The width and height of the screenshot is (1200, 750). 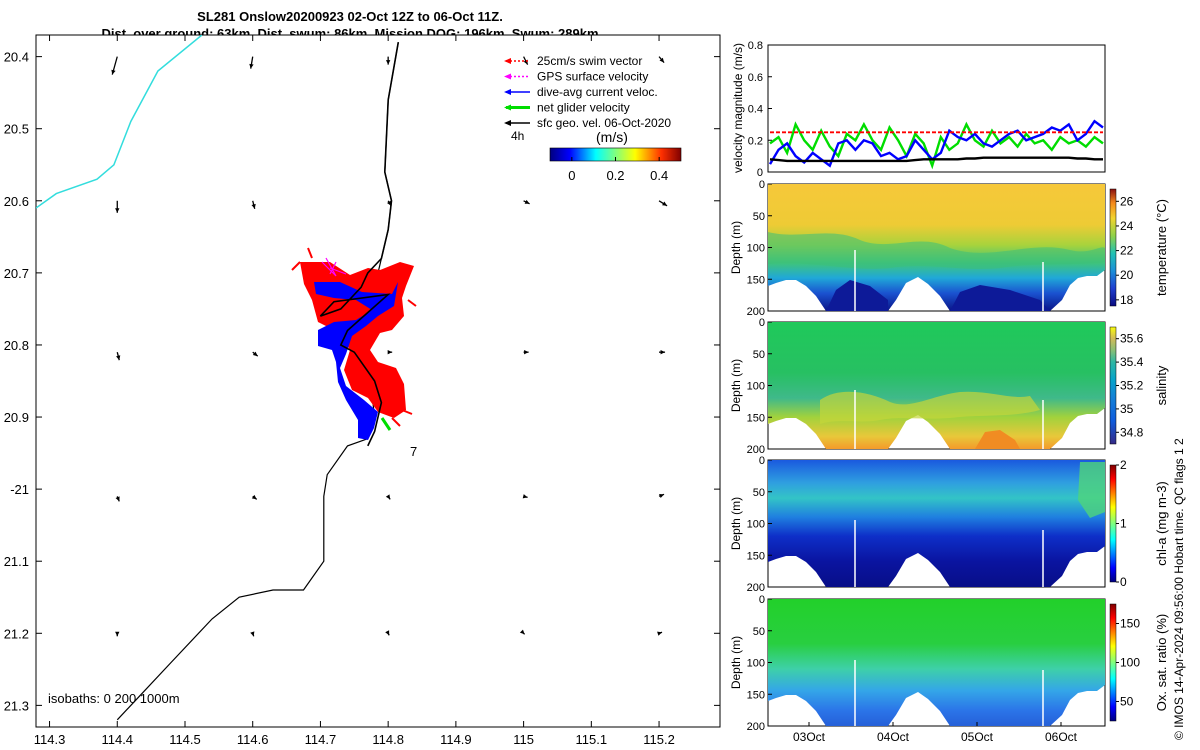 I want to click on salinity-salty-layer, so click(x=930, y=407).